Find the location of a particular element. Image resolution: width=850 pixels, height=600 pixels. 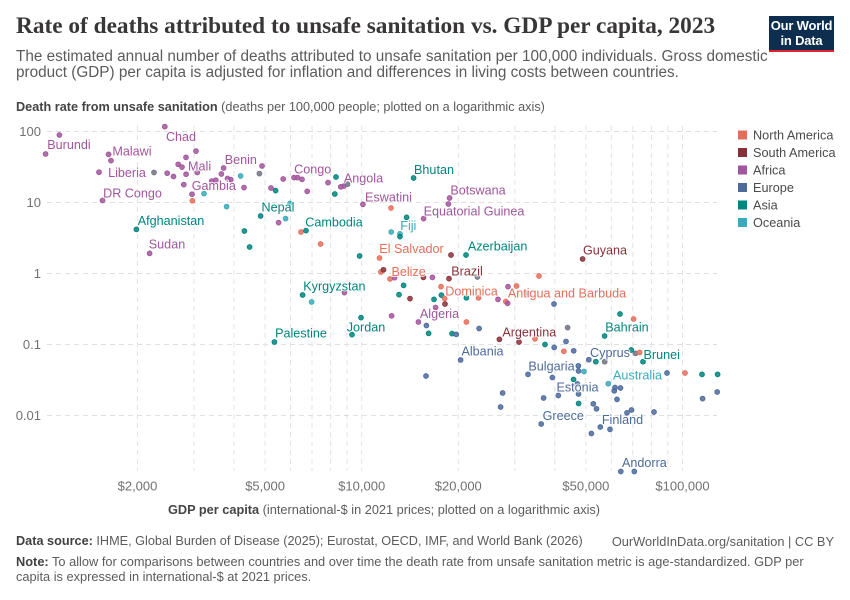

svg-text: Chad is located at coordinates (181, 137).